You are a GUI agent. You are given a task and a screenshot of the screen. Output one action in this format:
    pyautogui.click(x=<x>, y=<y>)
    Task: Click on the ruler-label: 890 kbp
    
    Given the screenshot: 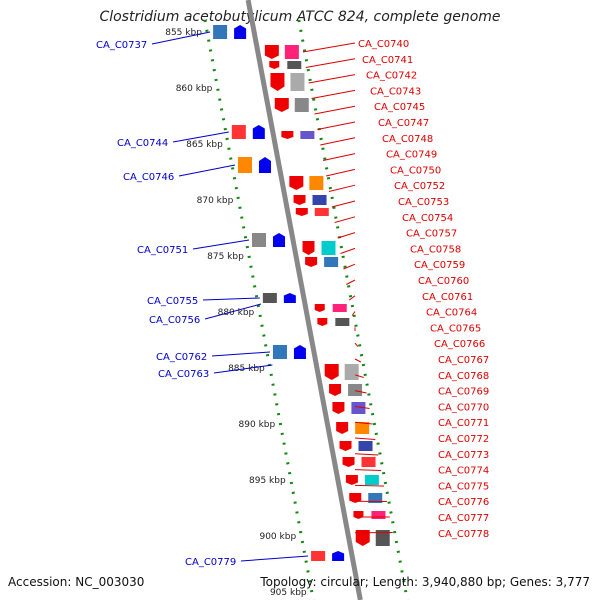 What is the action you would take?
    pyautogui.click(x=257, y=425)
    